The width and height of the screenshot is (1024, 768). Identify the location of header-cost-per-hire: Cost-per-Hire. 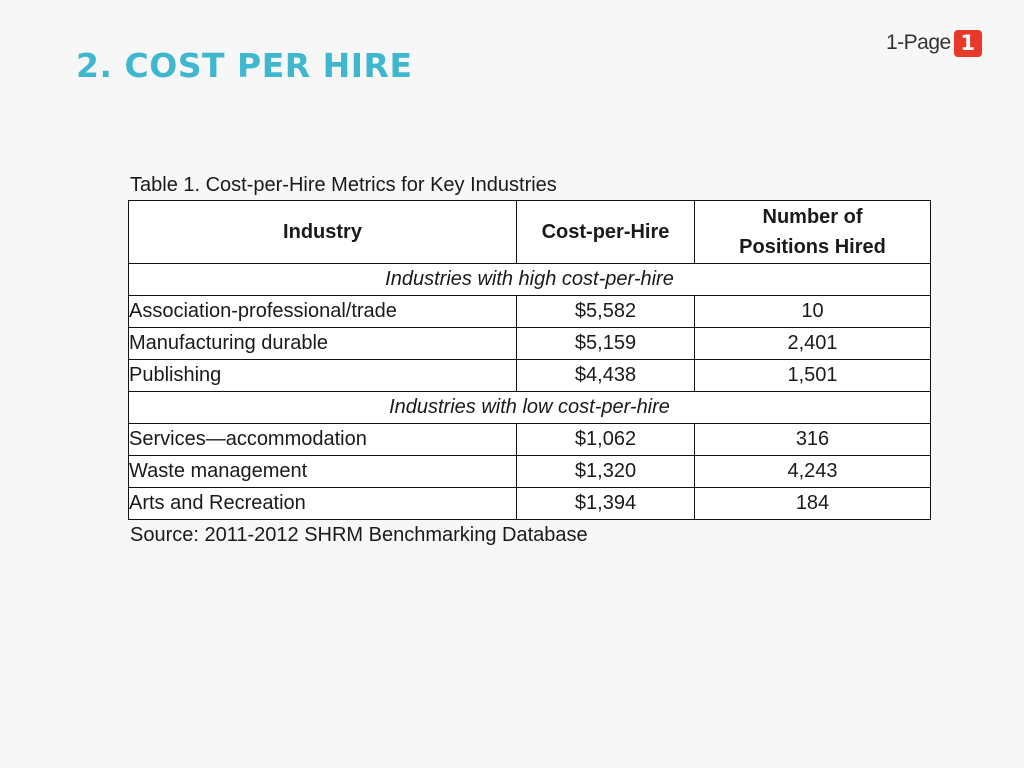
(605, 232).